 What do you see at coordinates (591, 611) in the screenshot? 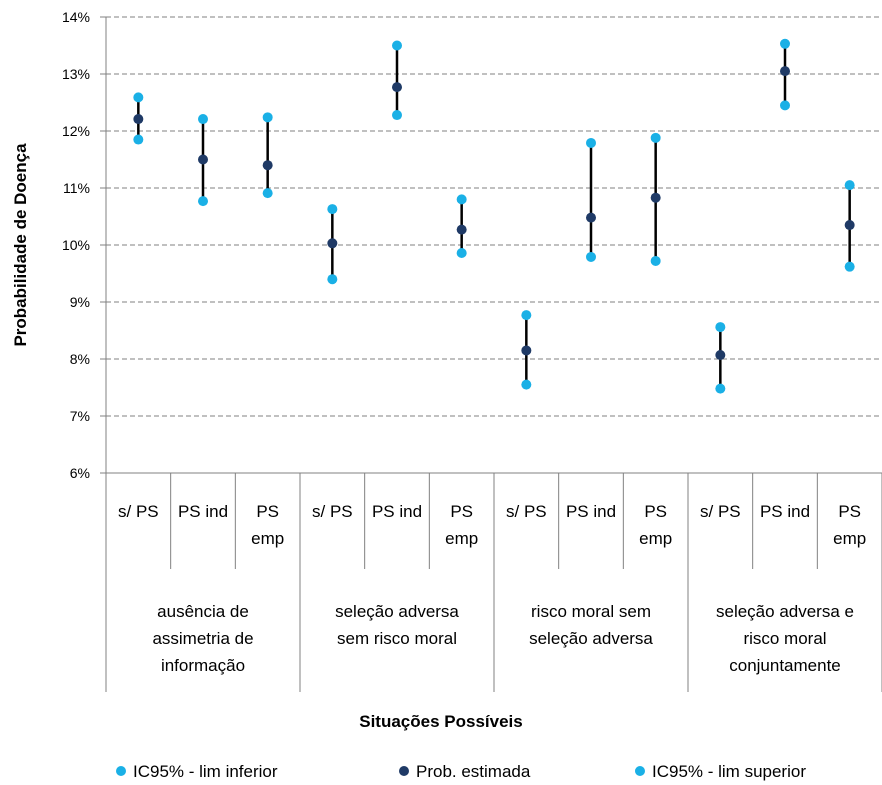
I see `group-label: risco moral sem` at bounding box center [591, 611].